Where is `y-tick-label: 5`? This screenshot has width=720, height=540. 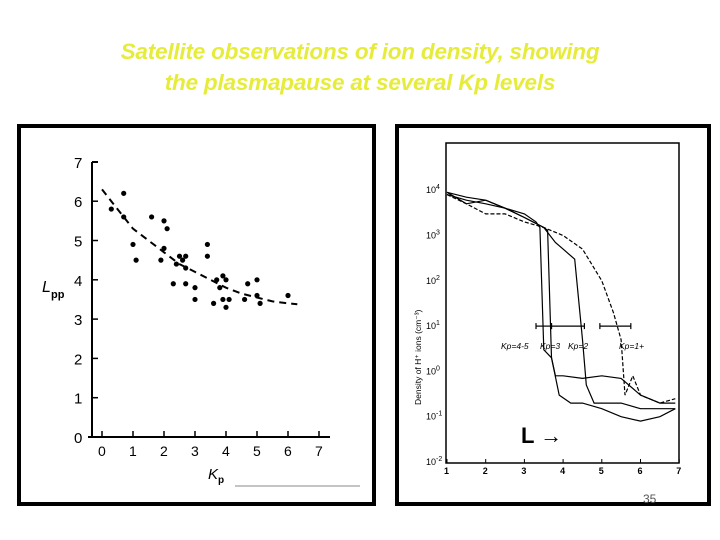
y-tick-label: 5 is located at coordinates (78, 242).